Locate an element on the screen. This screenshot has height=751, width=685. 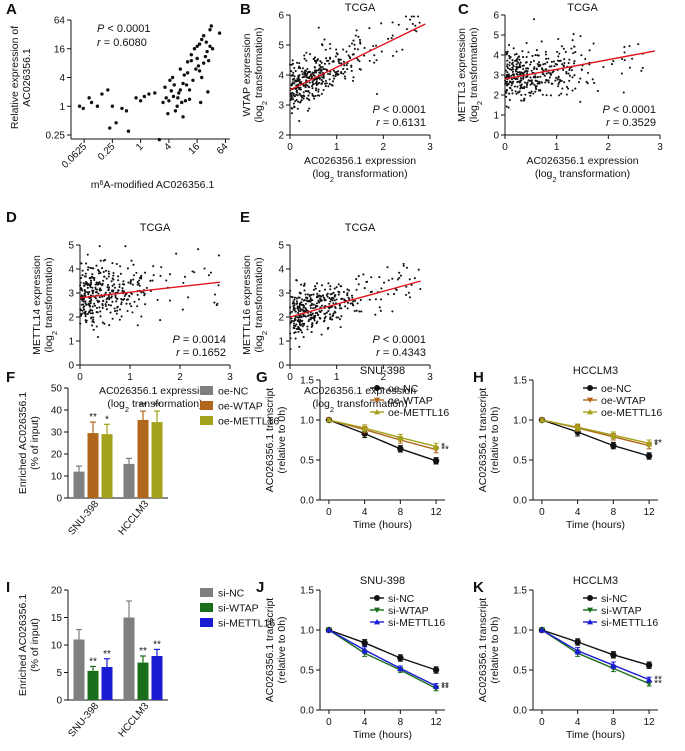
series-line is located at coordinates (595, 647).